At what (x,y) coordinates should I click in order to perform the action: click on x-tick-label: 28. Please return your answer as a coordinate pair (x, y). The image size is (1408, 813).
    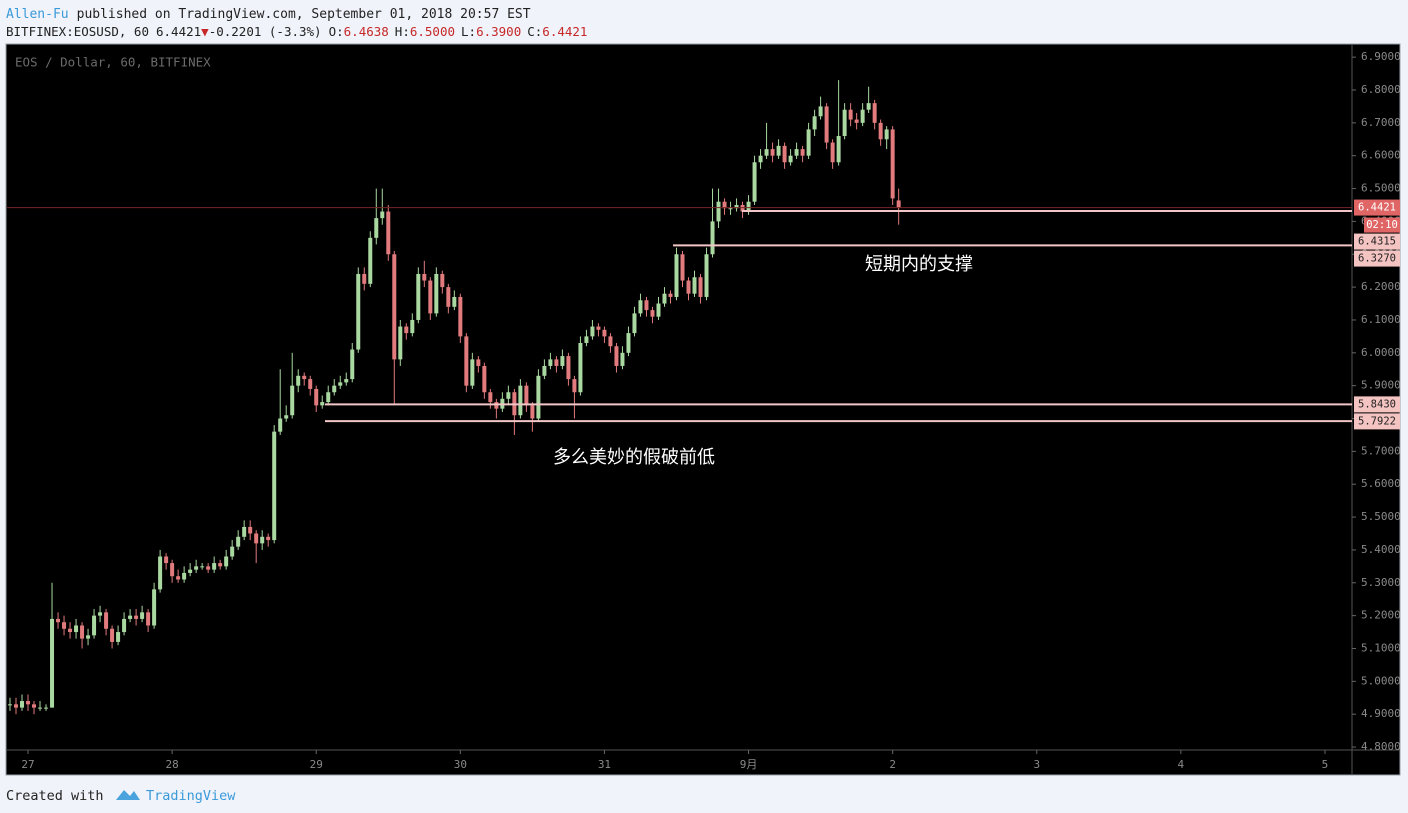
    Looking at the image, I should click on (171, 764).